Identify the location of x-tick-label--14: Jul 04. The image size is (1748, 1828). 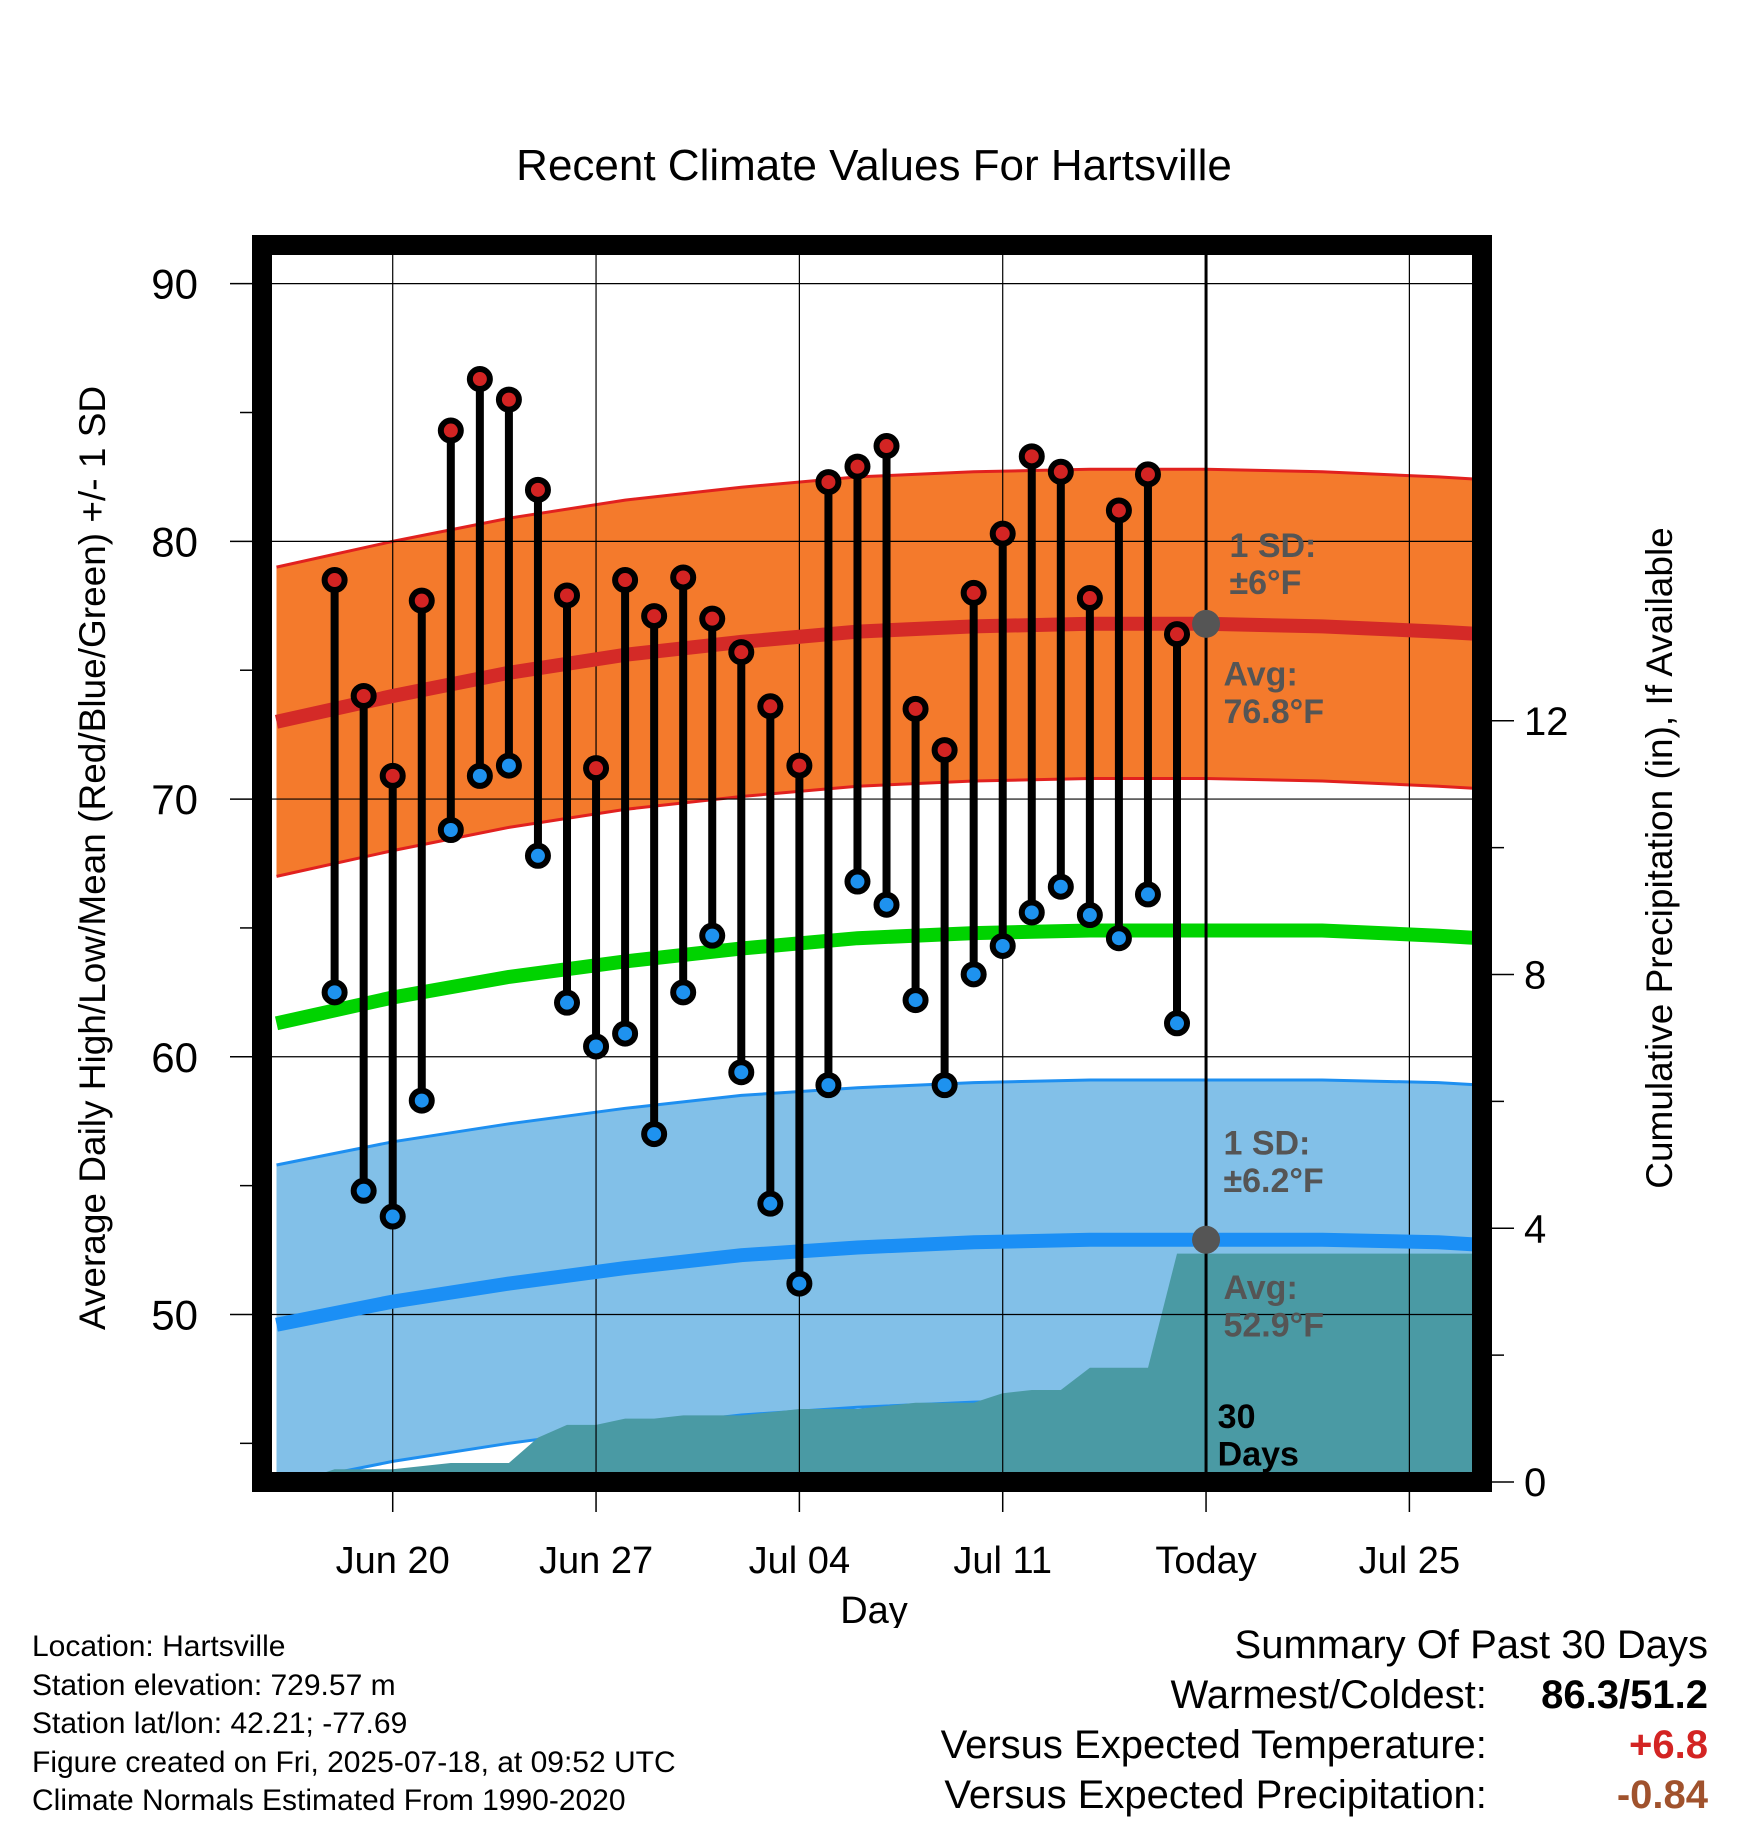
(799, 1561).